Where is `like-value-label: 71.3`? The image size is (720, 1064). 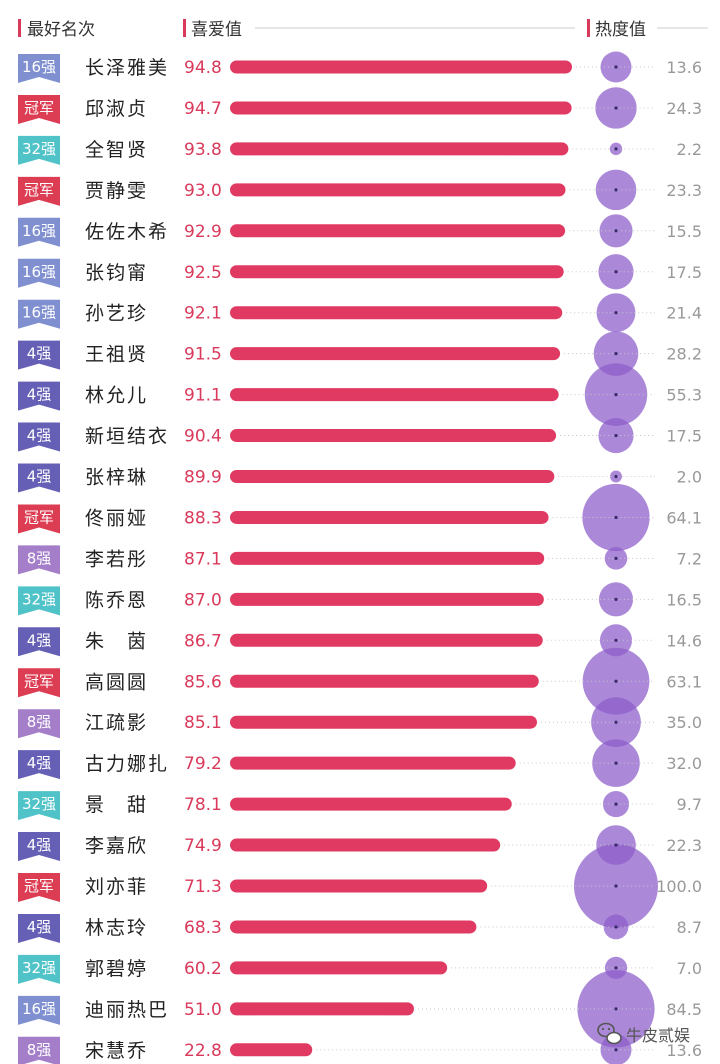 like-value-label: 71.3 is located at coordinates (203, 887).